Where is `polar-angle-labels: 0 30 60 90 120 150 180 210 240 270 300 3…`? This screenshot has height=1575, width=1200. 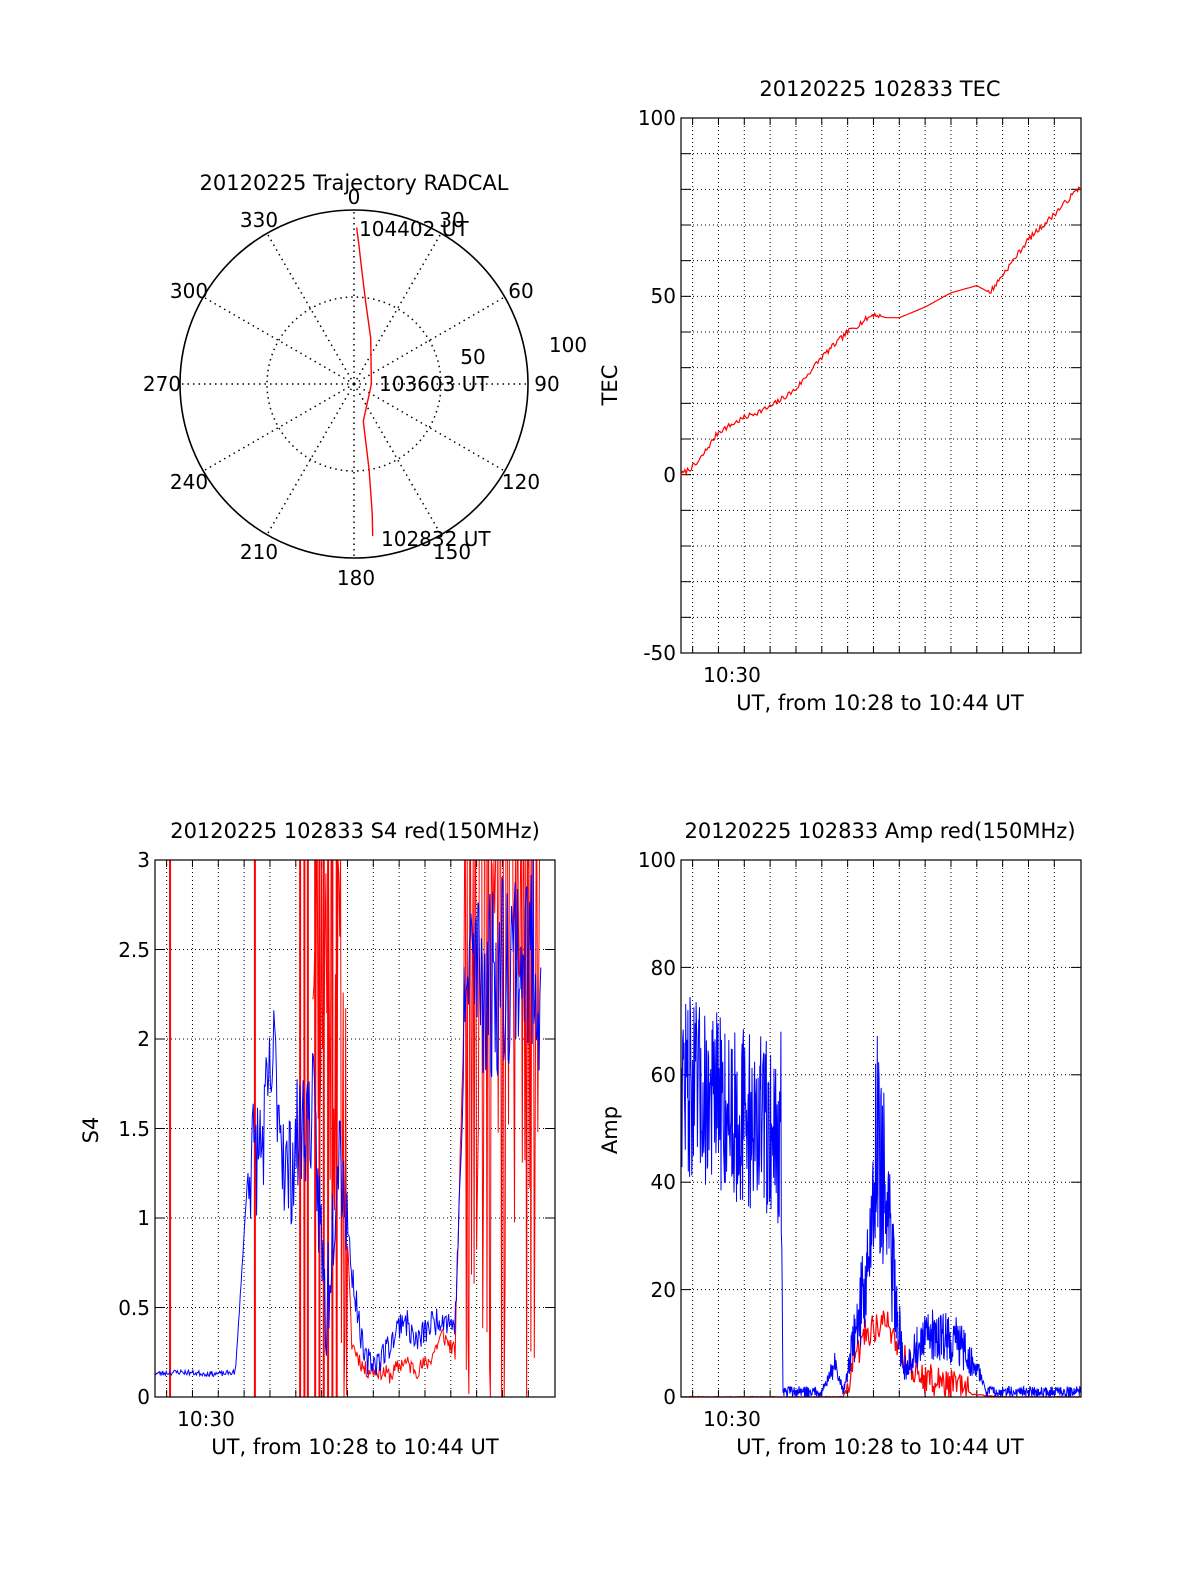 polar-angle-labels: 0 30 60 90 120 150 180 210 240 270 300 3… is located at coordinates (365, 387).